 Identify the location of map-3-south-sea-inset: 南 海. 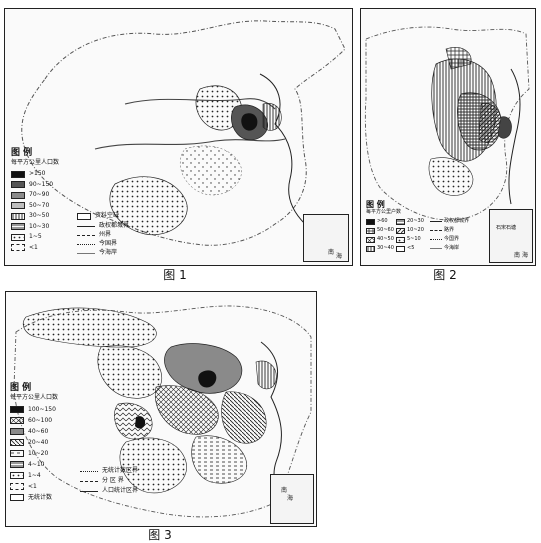
(292, 499).